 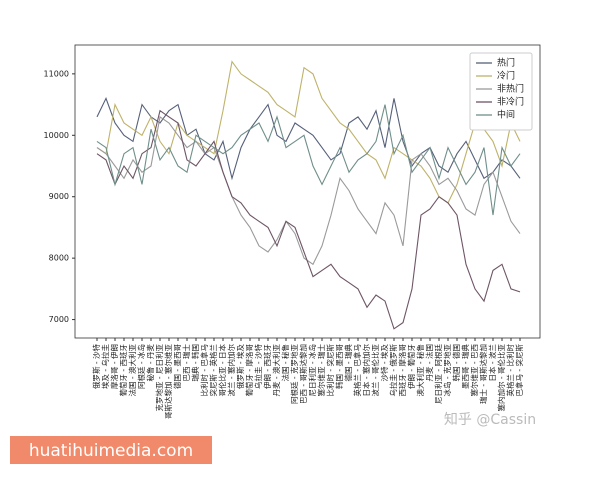 I want to click on x-tick-label: 日本 - 塞内加尔, so click(x=366, y=370).